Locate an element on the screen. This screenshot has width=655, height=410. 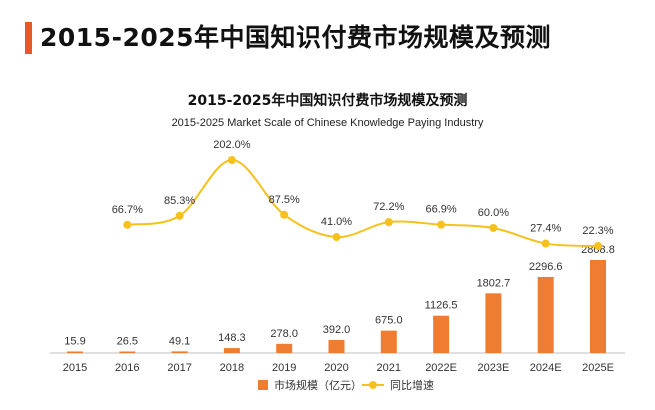
bar-2018 is located at coordinates (231, 350).